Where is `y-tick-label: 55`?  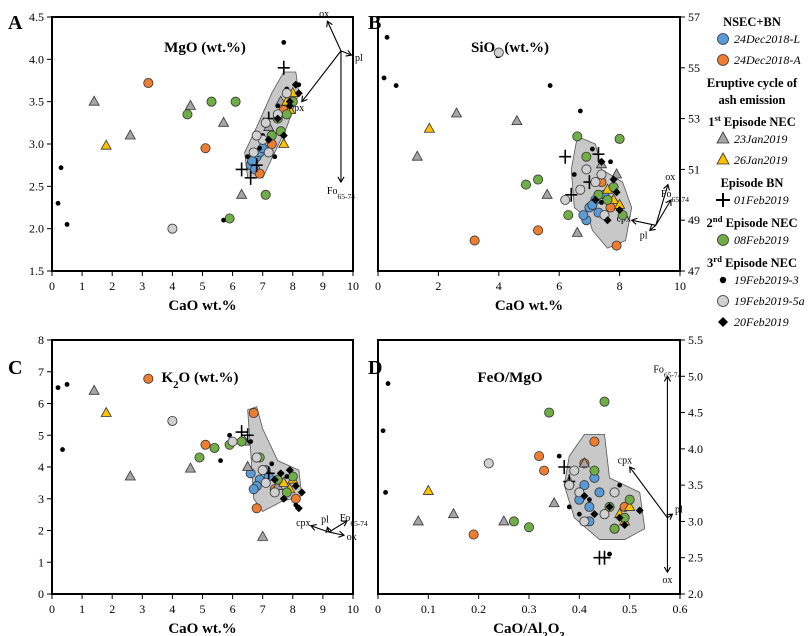 y-tick-label: 55 is located at coordinates (694, 68).